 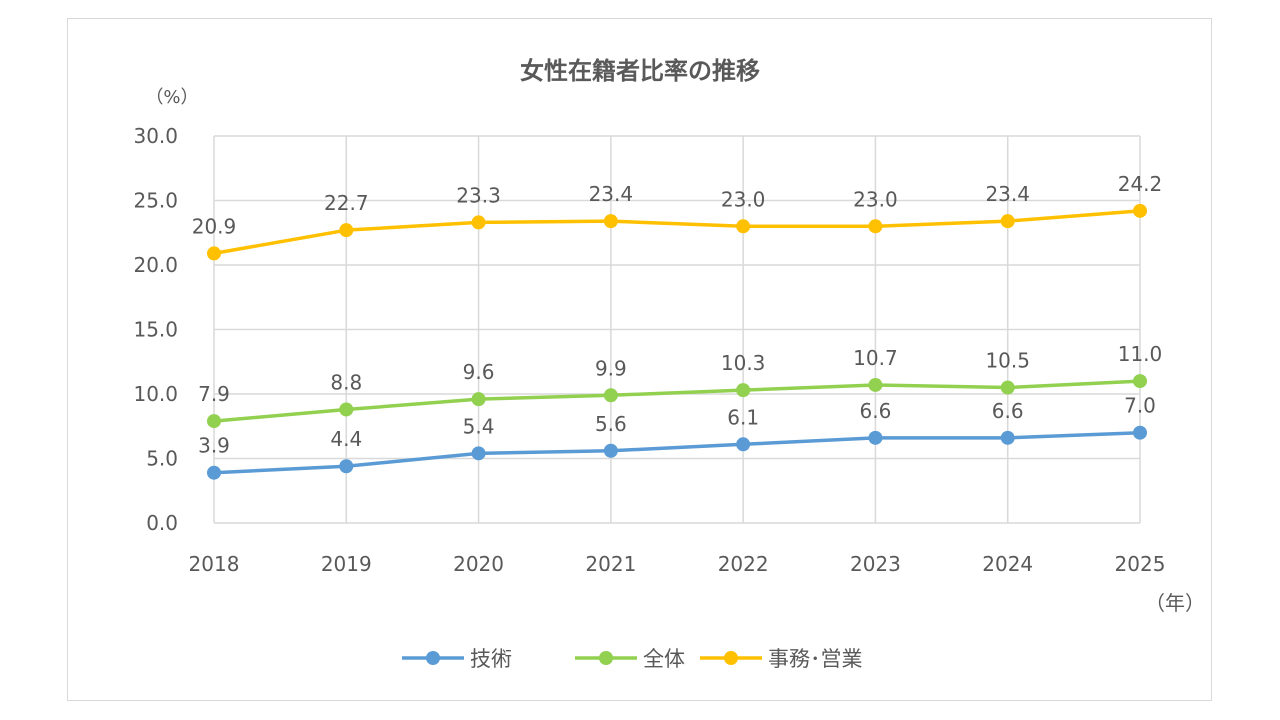 I want to click on data-label: 22.7, so click(x=346, y=203).